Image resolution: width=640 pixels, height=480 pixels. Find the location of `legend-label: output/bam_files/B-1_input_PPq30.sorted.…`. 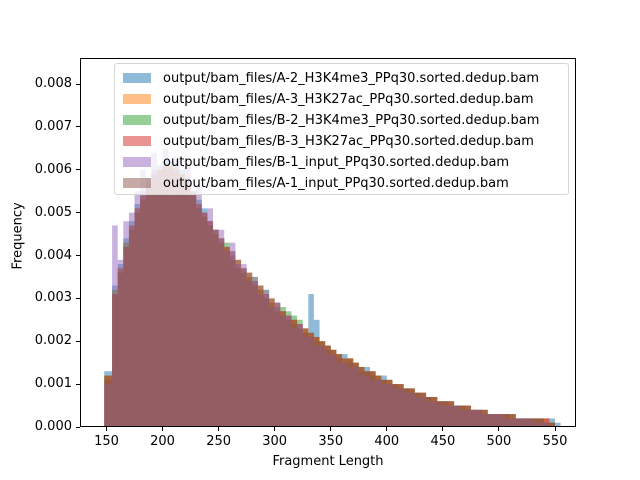

legend-label: output/bam_files/B-1_input_PPq30.sorted.… is located at coordinates (336, 162).